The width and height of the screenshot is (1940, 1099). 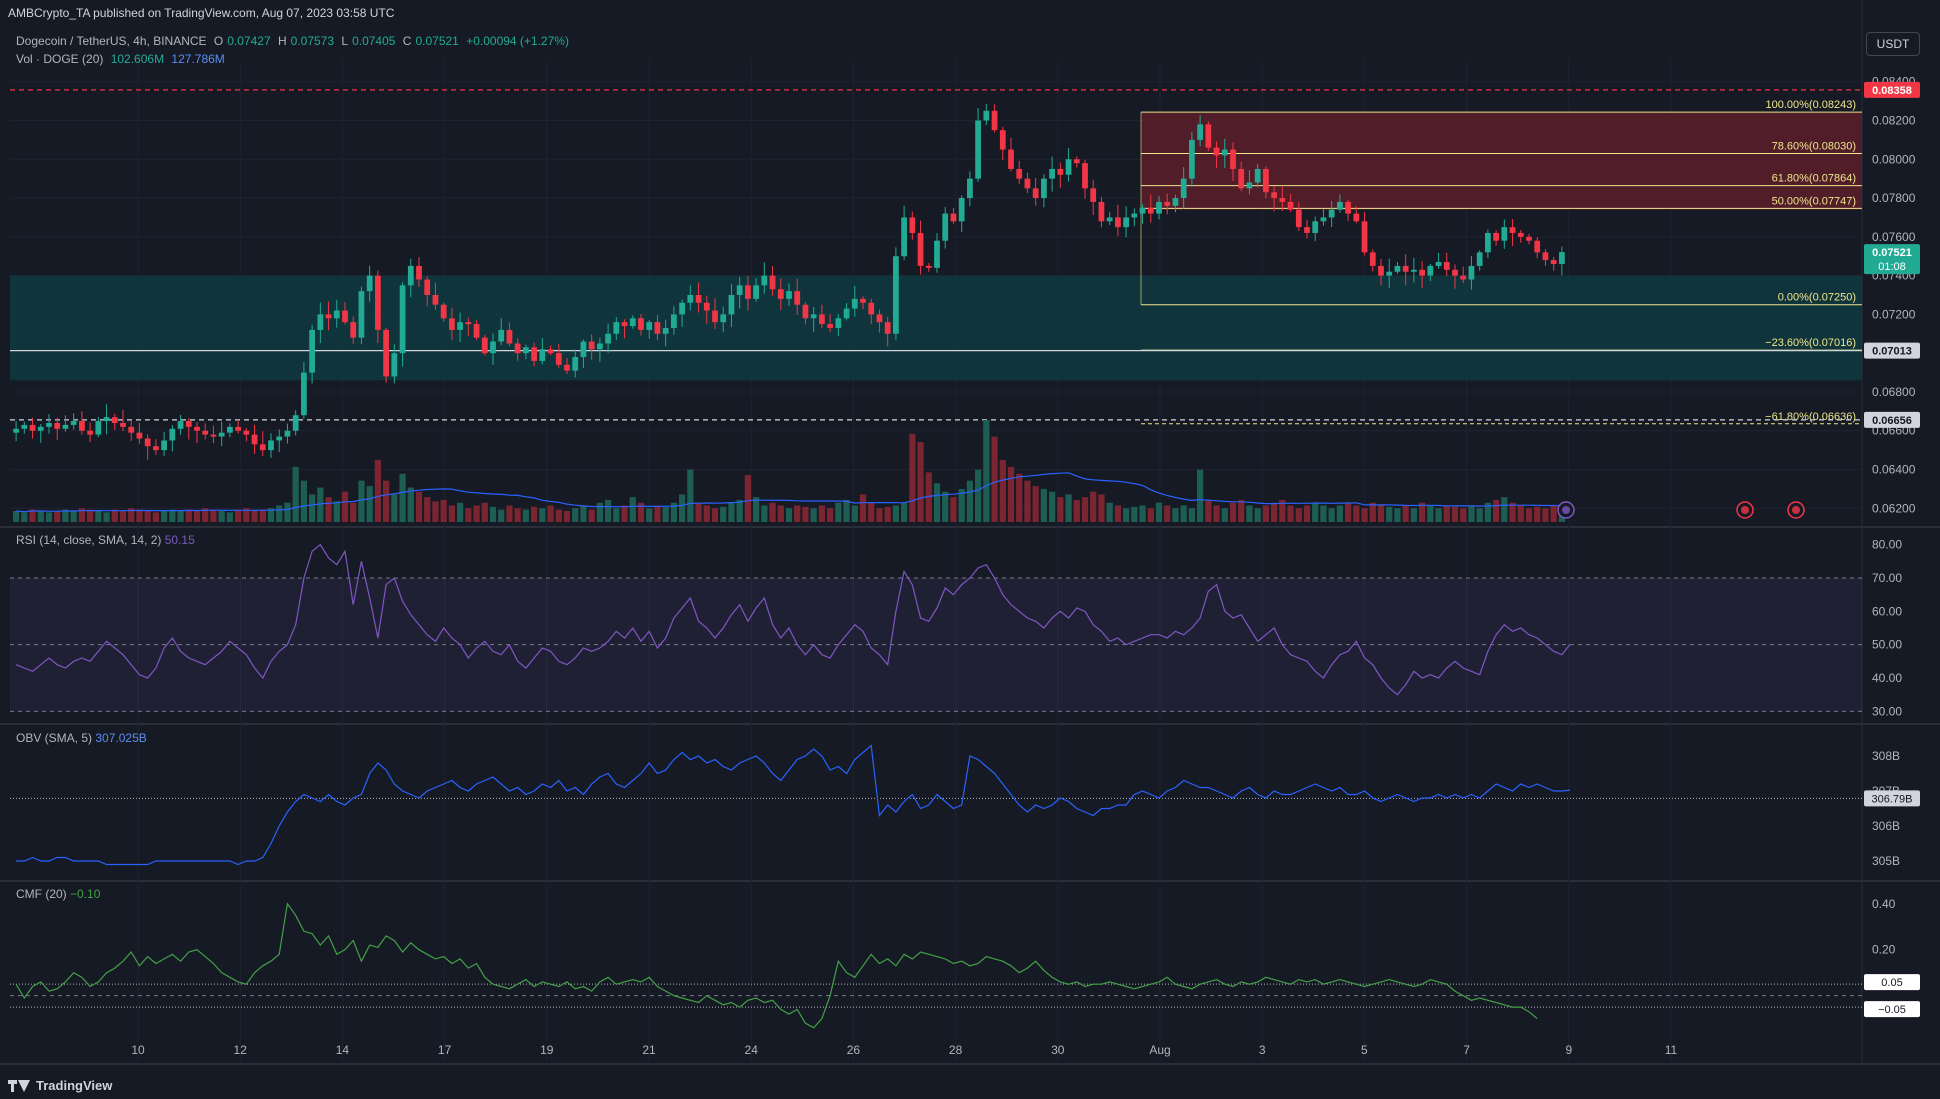 I want to click on x-tick-label: 24, so click(x=752, y=1050).